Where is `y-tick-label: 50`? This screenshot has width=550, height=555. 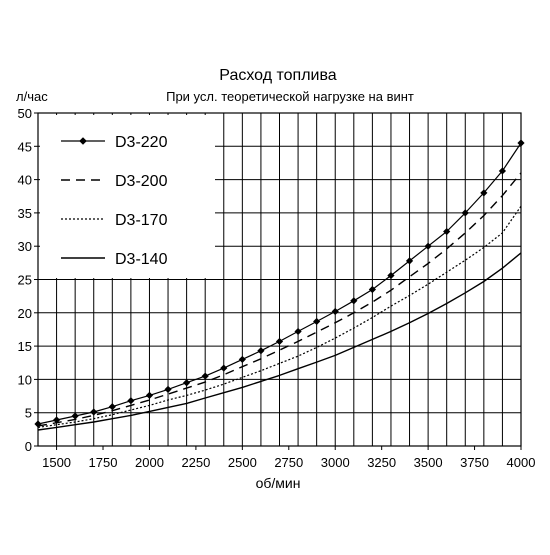
y-tick-label: 50 is located at coordinates (25, 113).